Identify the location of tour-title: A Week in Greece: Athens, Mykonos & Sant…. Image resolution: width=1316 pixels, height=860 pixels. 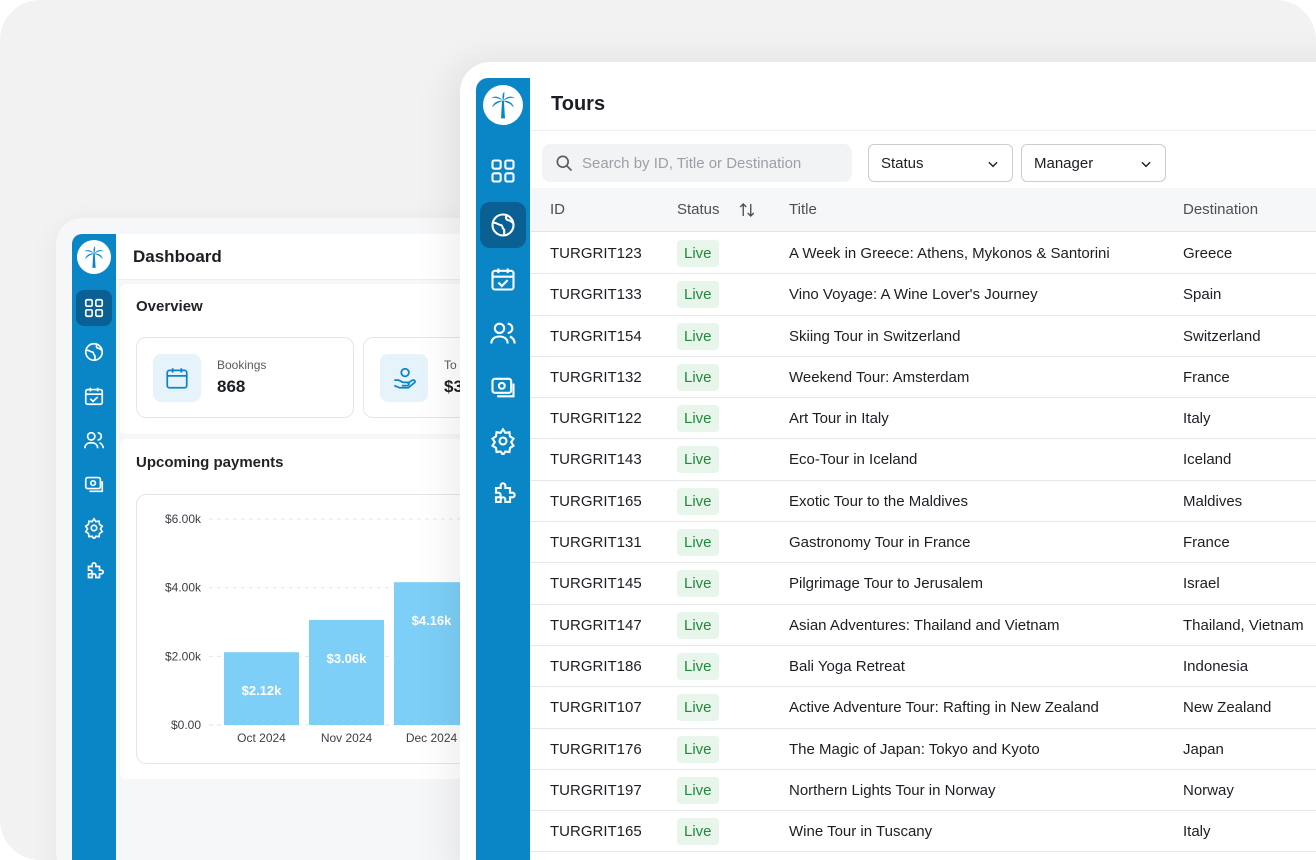
(949, 253).